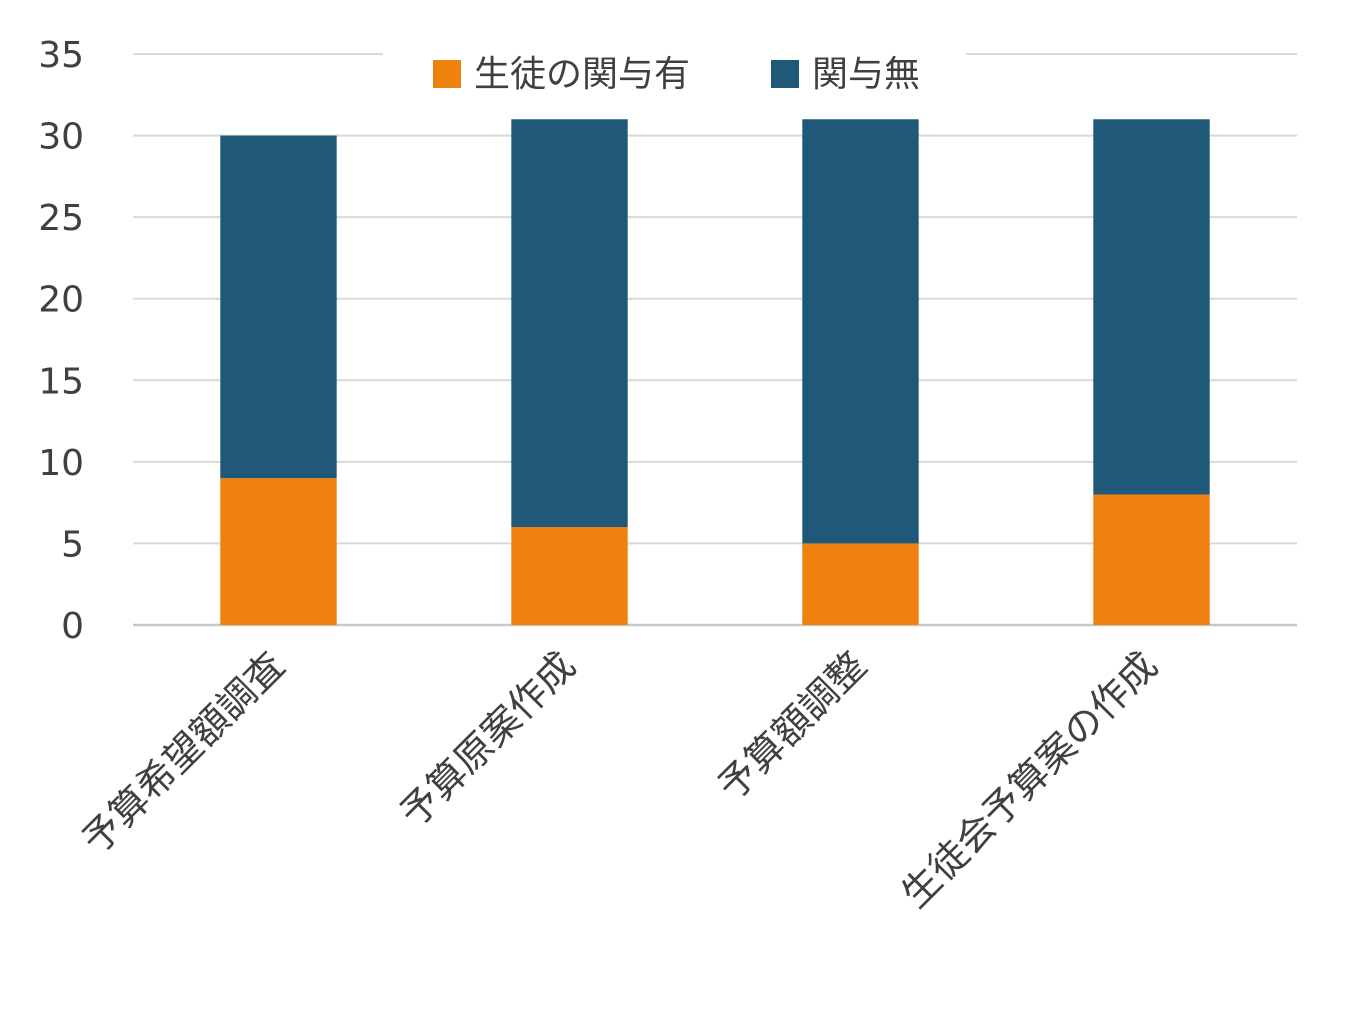  What do you see at coordinates (61, 341) in the screenshot?
I see `y-axis: 0 5 10 15 20 25 30 35` at bounding box center [61, 341].